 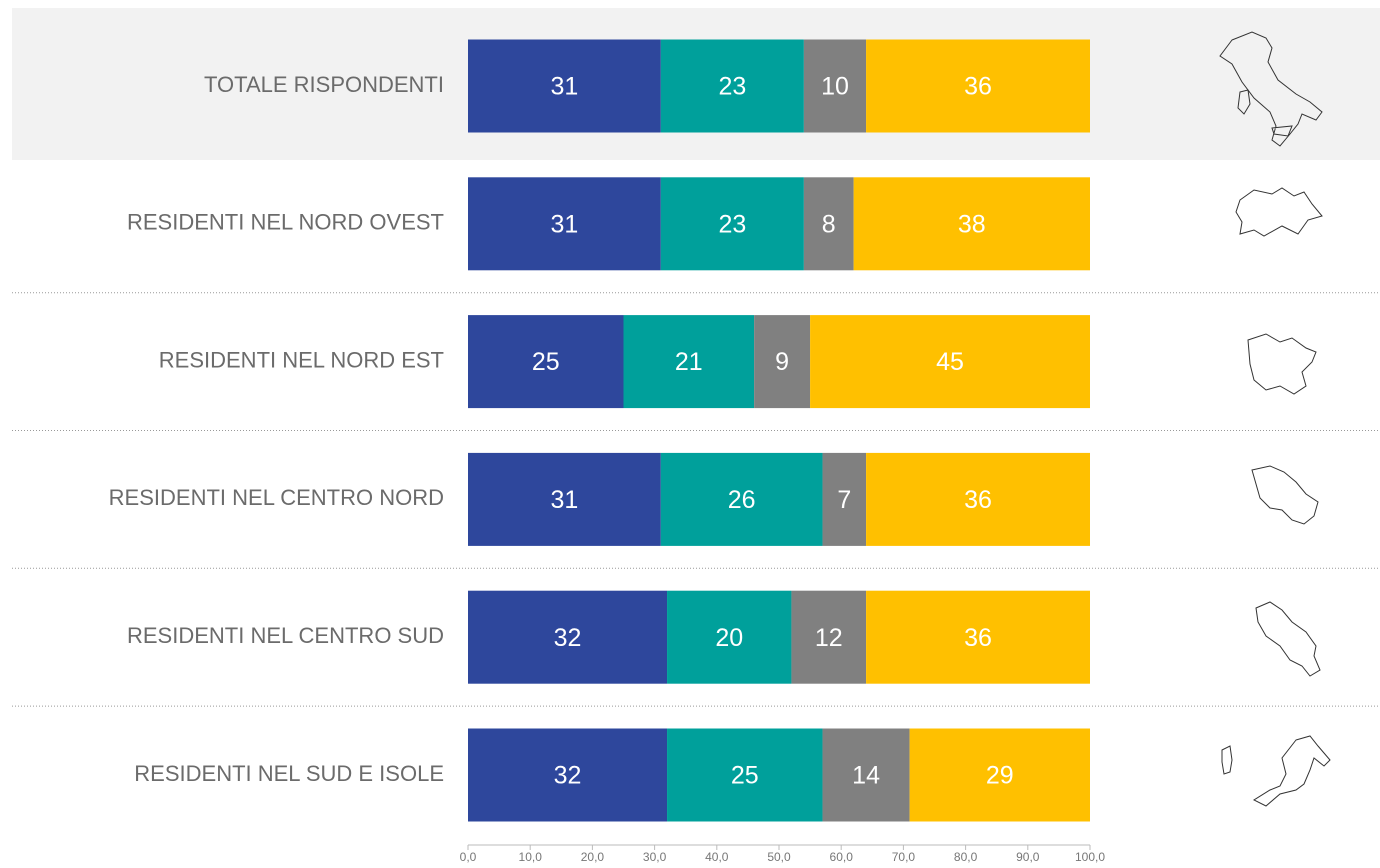 I want to click on x-tick-label: 60,0, so click(x=842, y=857).